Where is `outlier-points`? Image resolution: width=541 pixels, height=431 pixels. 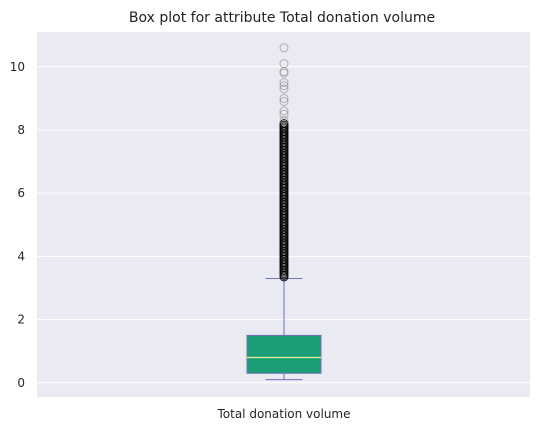 outlier-points is located at coordinates (284, 162).